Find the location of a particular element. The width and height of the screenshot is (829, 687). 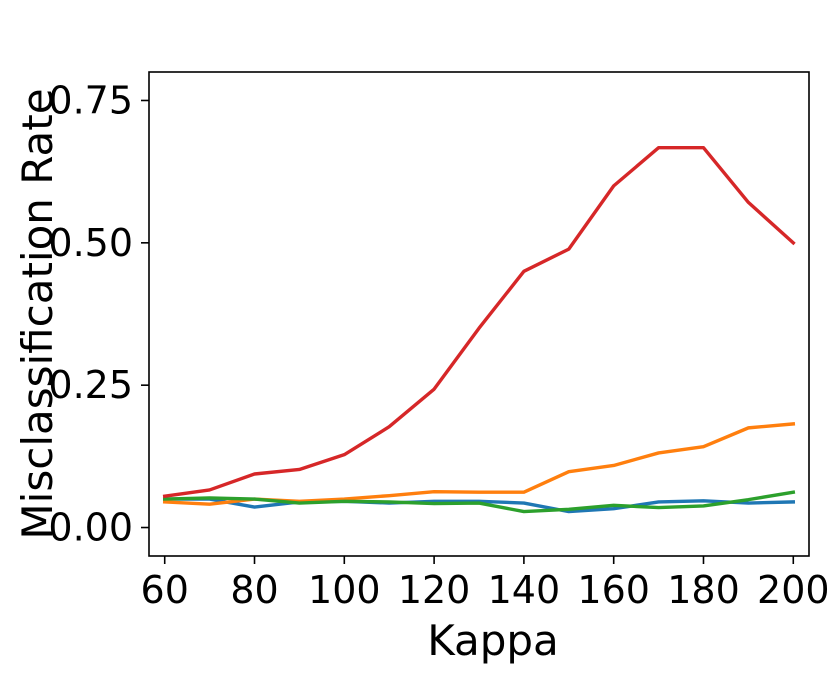

x-axis-label: Kappa is located at coordinates (493, 640).